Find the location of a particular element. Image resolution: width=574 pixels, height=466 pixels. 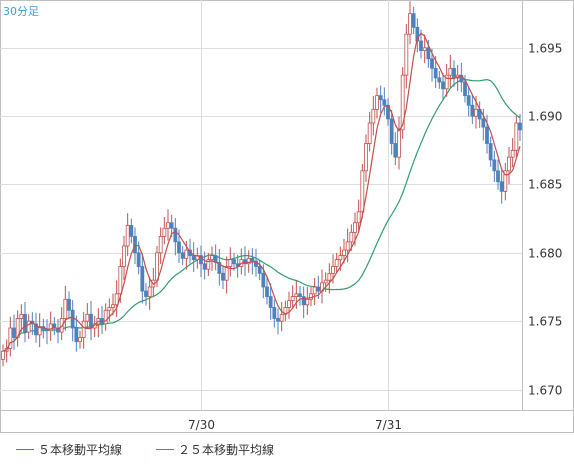

x-tick-label: 7/30 is located at coordinates (201, 425).